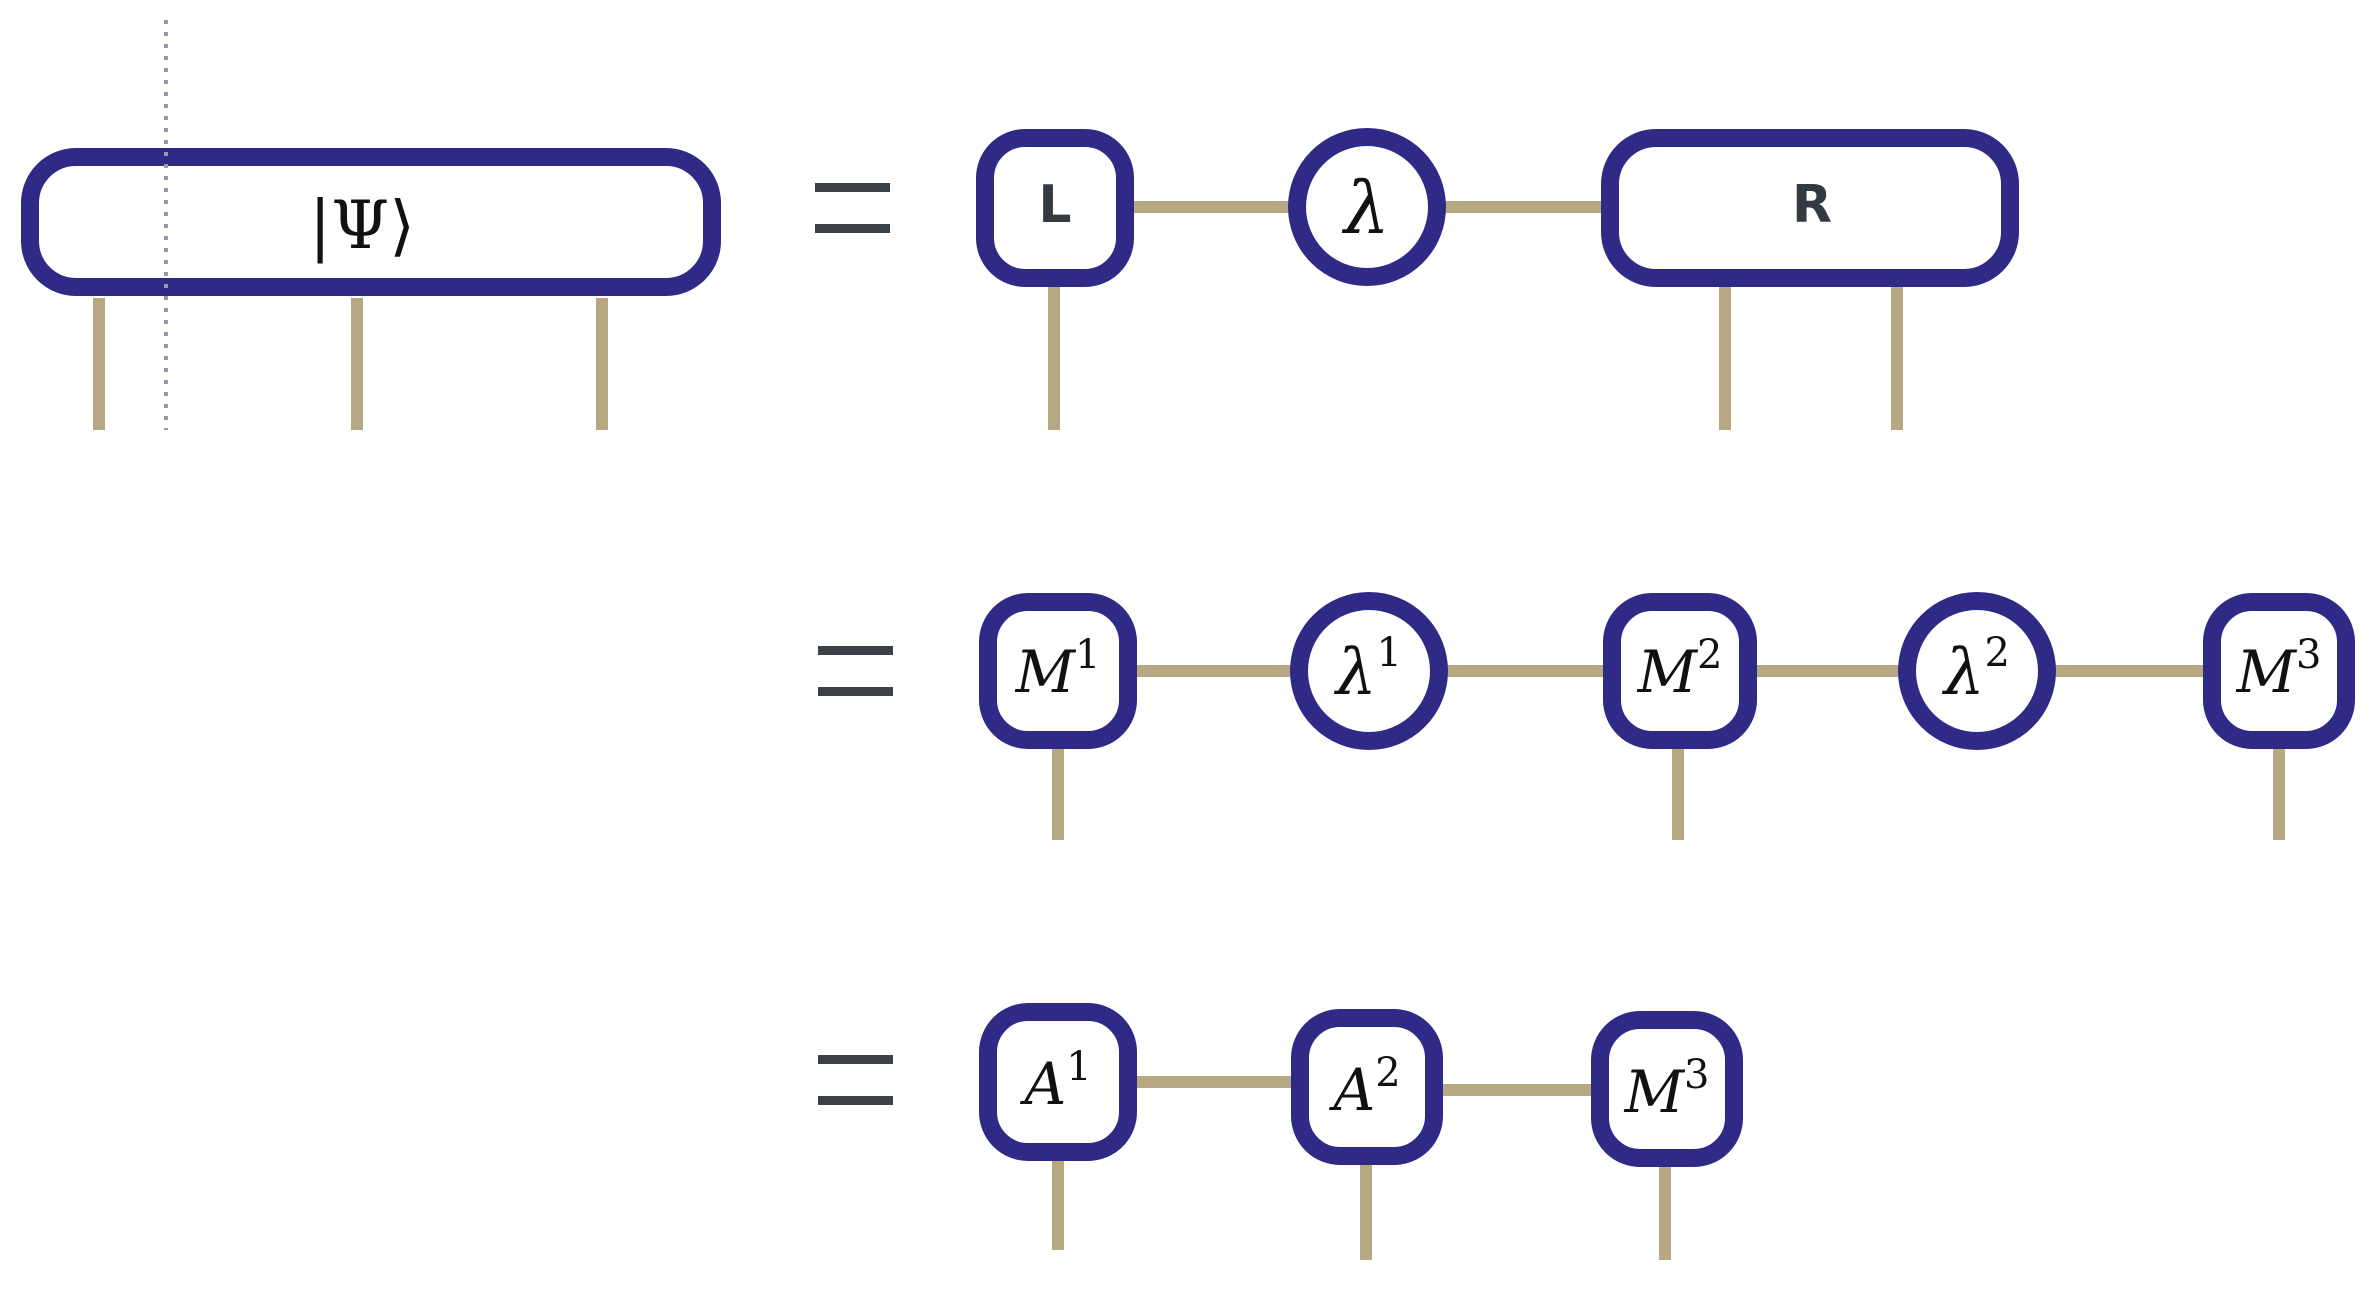  What do you see at coordinates (350, 364) in the screenshot?
I see `psi-legs` at bounding box center [350, 364].